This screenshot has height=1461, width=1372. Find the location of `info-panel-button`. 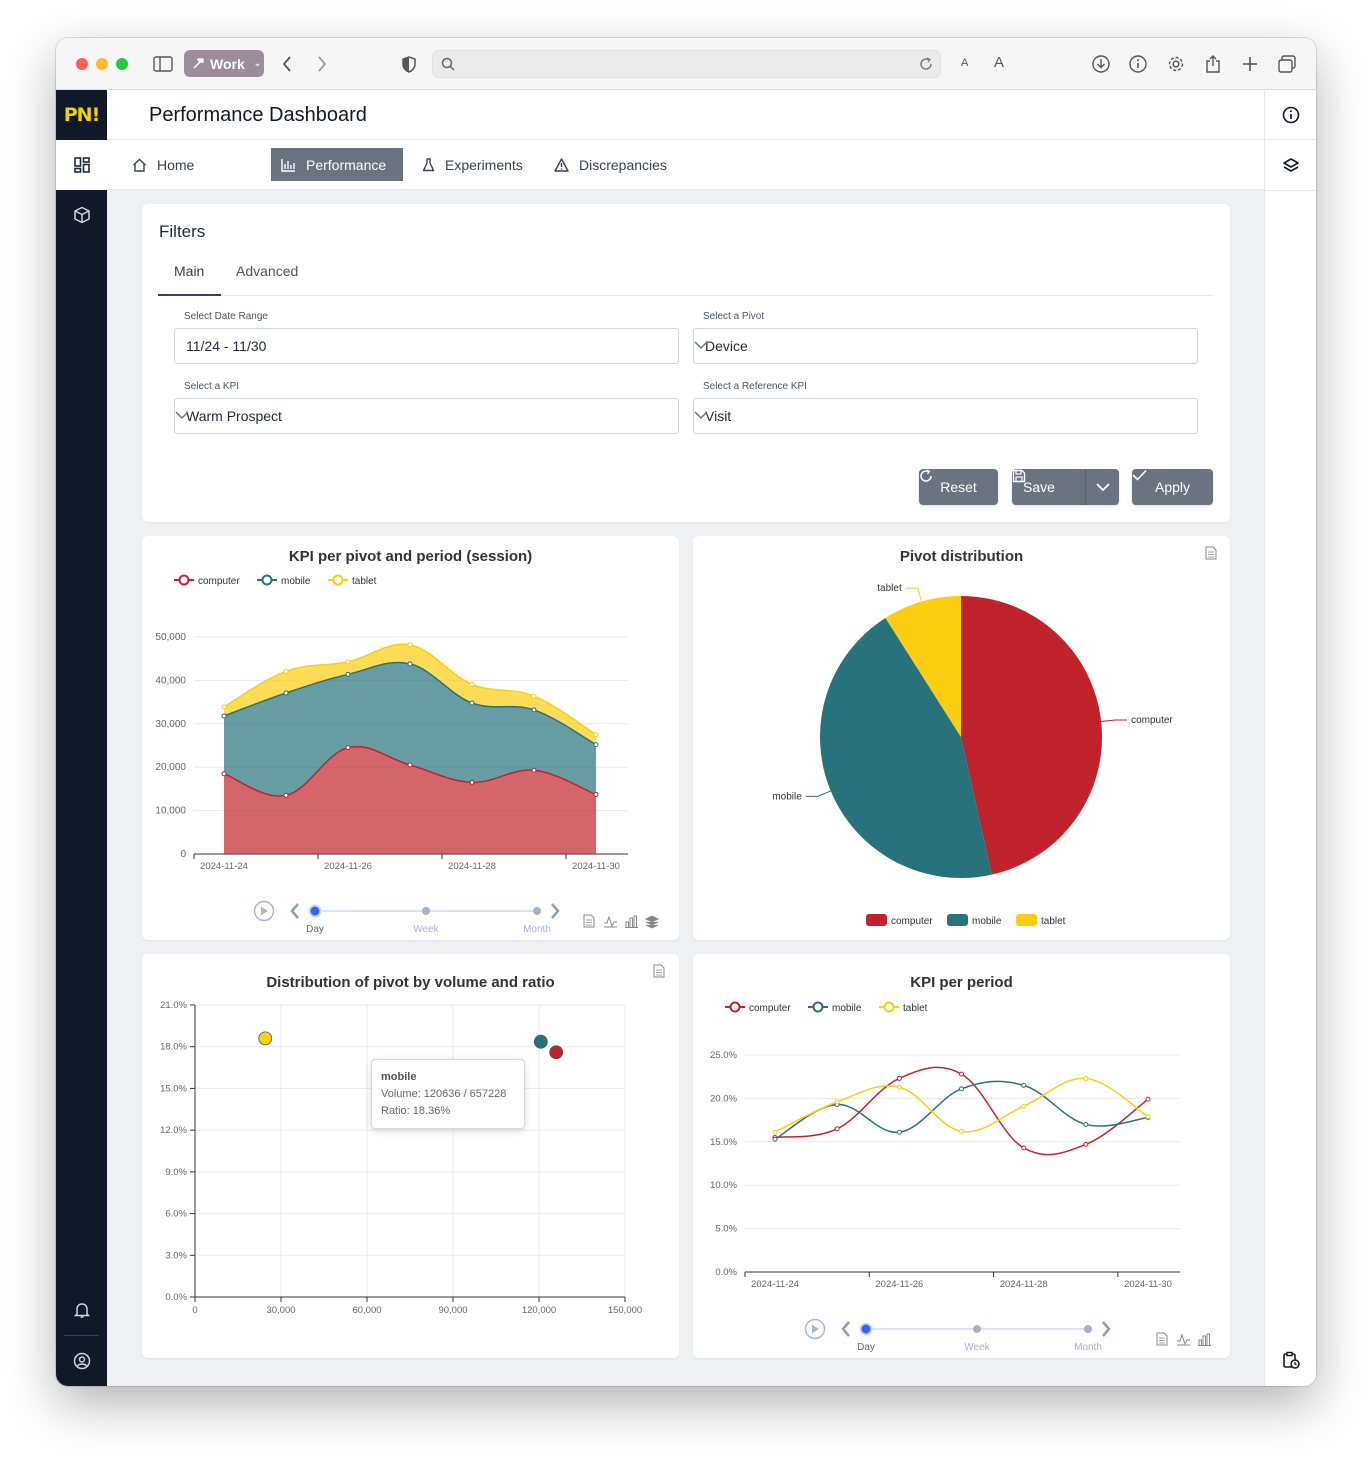

info-panel-button is located at coordinates (1290, 115).